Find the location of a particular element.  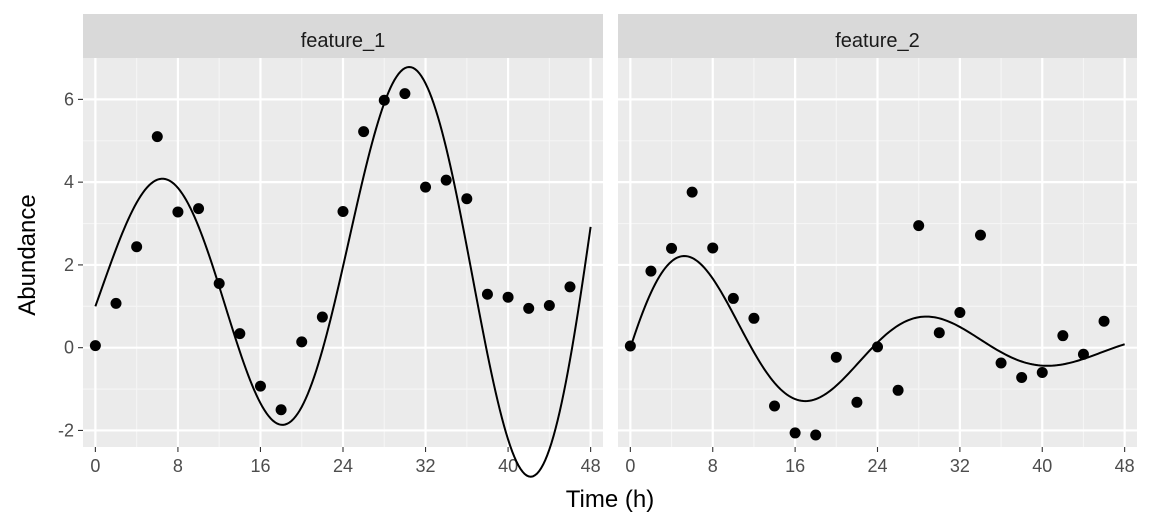

facet-strip-label: feature_1 is located at coordinates (343, 41).